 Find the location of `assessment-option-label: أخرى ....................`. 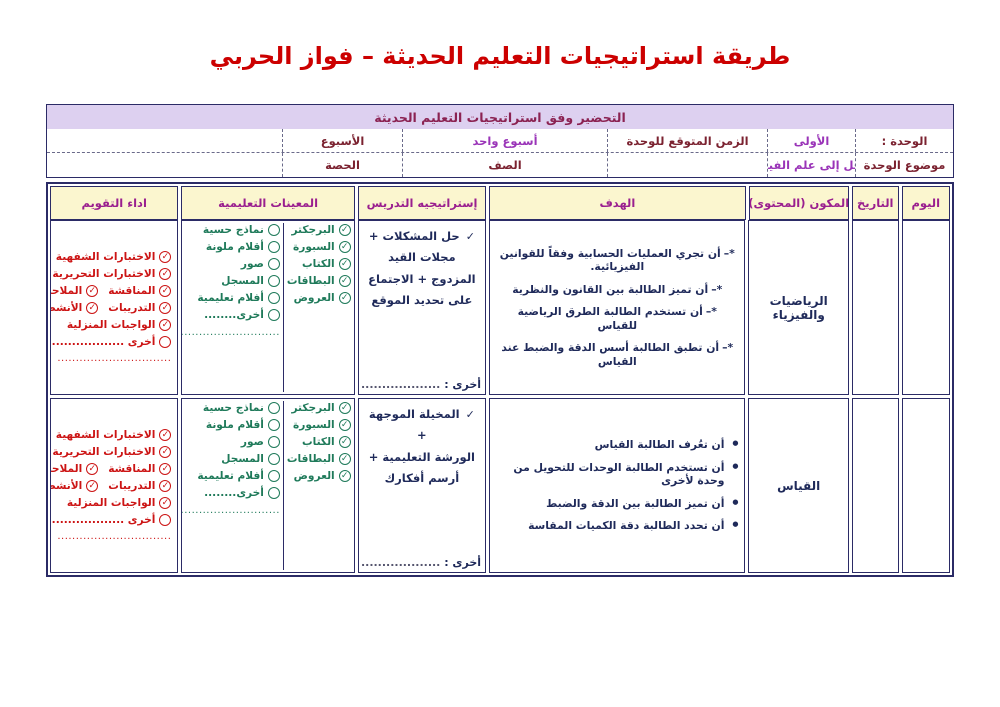

assessment-option-label: أخرى .................... is located at coordinates (103, 520).